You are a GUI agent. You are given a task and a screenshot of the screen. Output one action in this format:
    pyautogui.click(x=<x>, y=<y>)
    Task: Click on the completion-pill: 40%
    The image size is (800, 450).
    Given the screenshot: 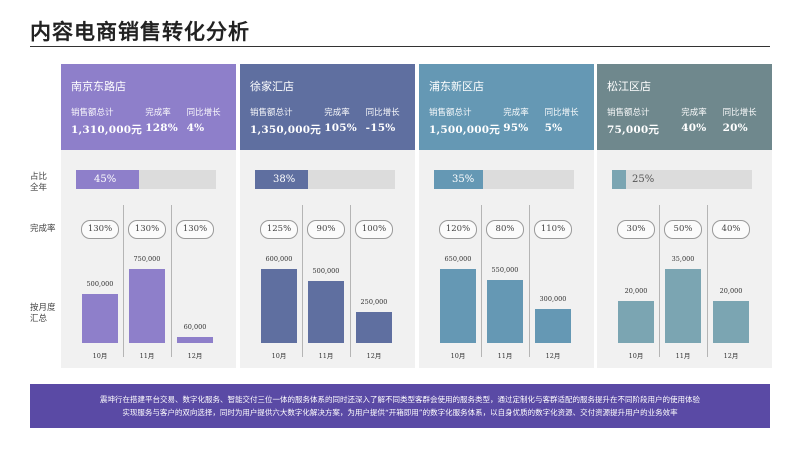 What is the action you would take?
    pyautogui.click(x=731, y=229)
    